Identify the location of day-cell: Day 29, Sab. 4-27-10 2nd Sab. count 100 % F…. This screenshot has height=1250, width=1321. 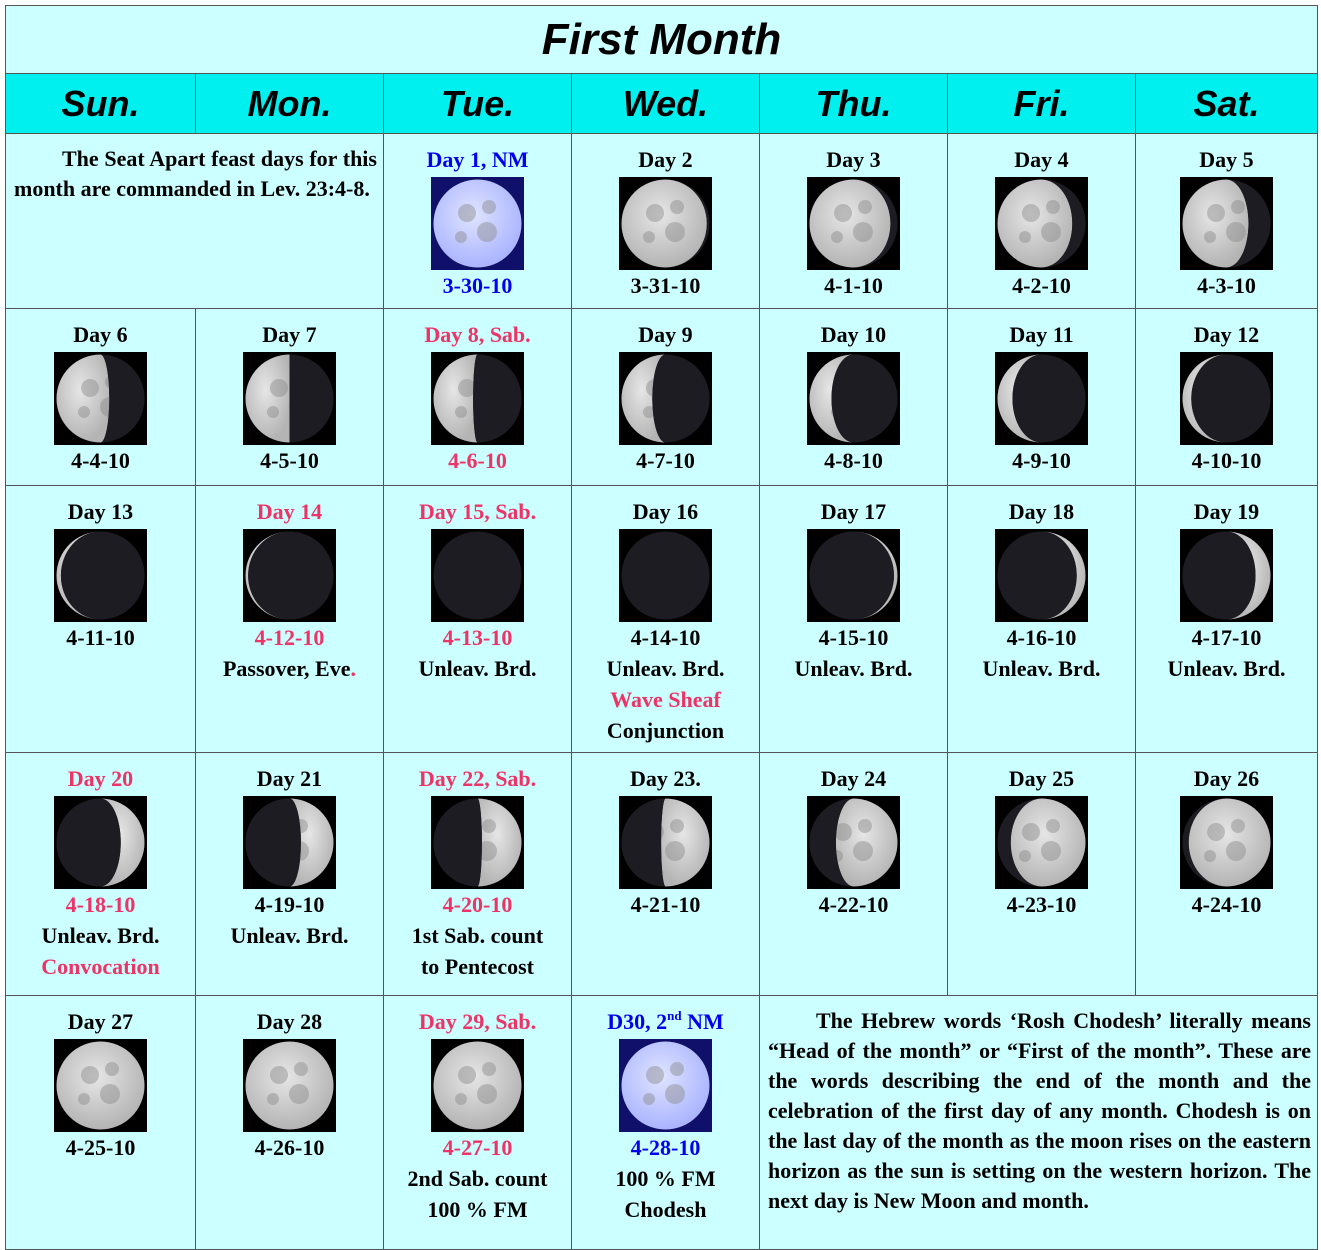
(477, 1122).